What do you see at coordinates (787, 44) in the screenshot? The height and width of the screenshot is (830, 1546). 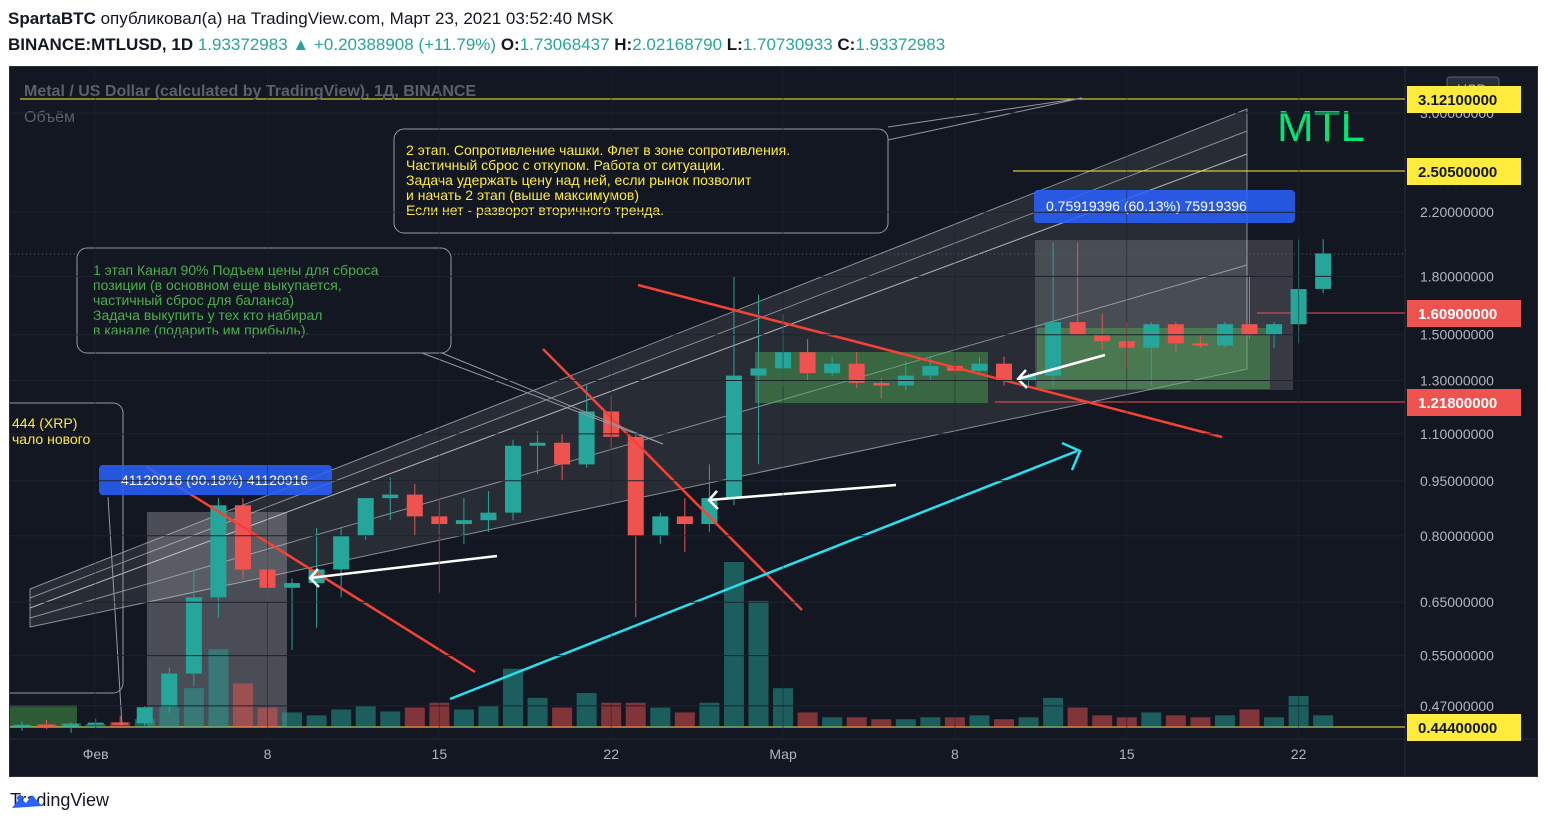 I see `low-value: 1.70730933` at bounding box center [787, 44].